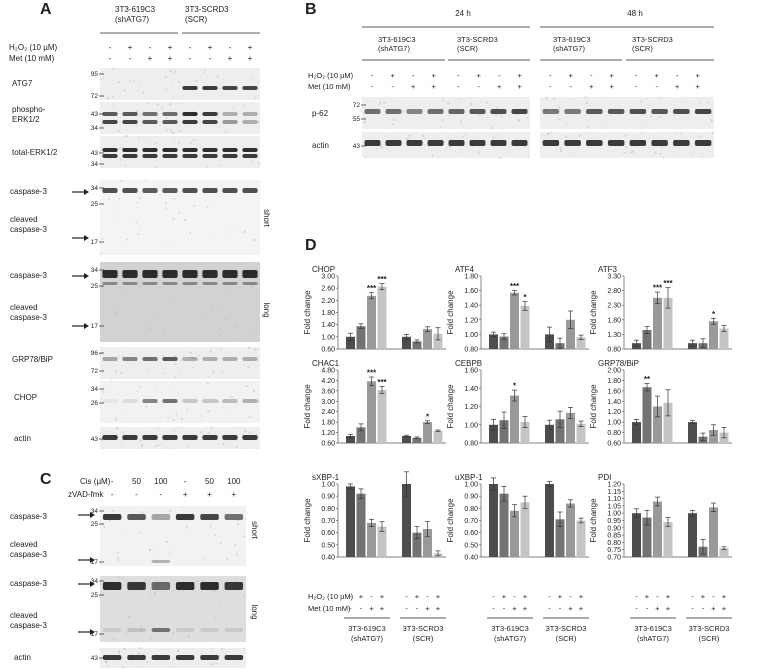 This screenshot has height=669, width=760. Describe the element at coordinates (328, 412) in the screenshot. I see `y-tick-label: 2.40` at that location.